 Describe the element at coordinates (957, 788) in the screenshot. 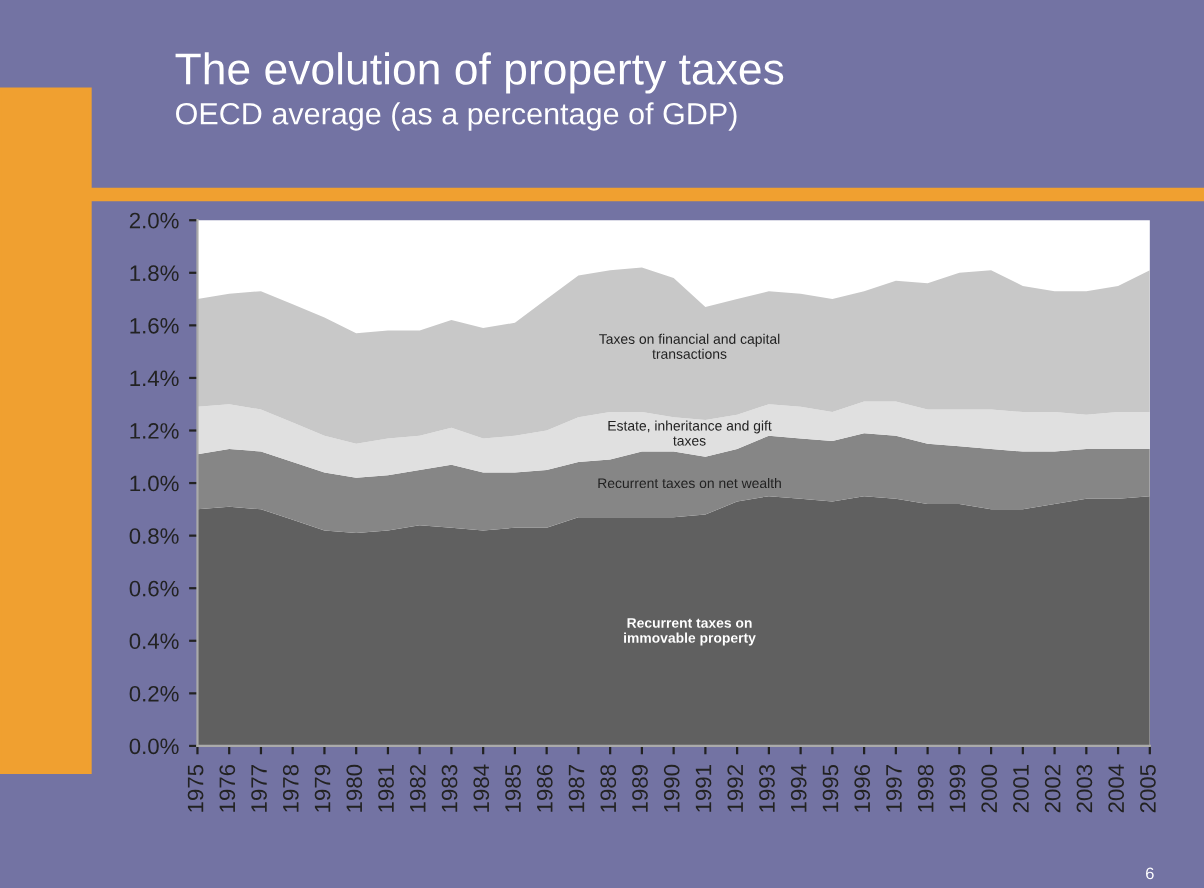

I see `x-tick-label: 1999` at that location.